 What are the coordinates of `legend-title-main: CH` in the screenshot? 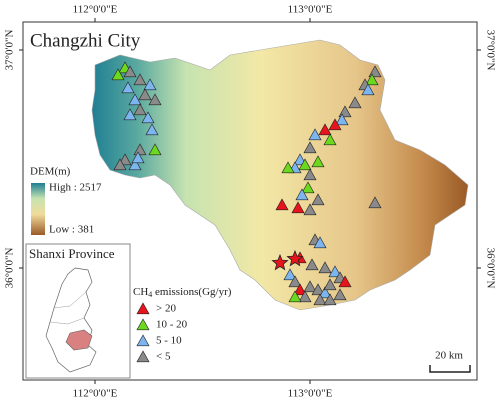 It's located at (140, 292).